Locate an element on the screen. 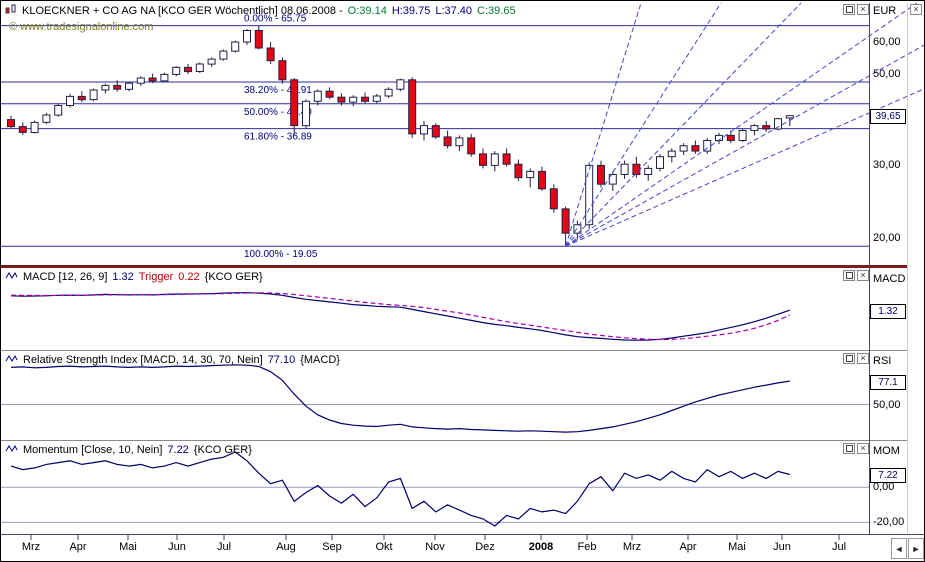 The width and height of the screenshot is (925, 562). ohlc-low: L:37.40 is located at coordinates (454, 10).